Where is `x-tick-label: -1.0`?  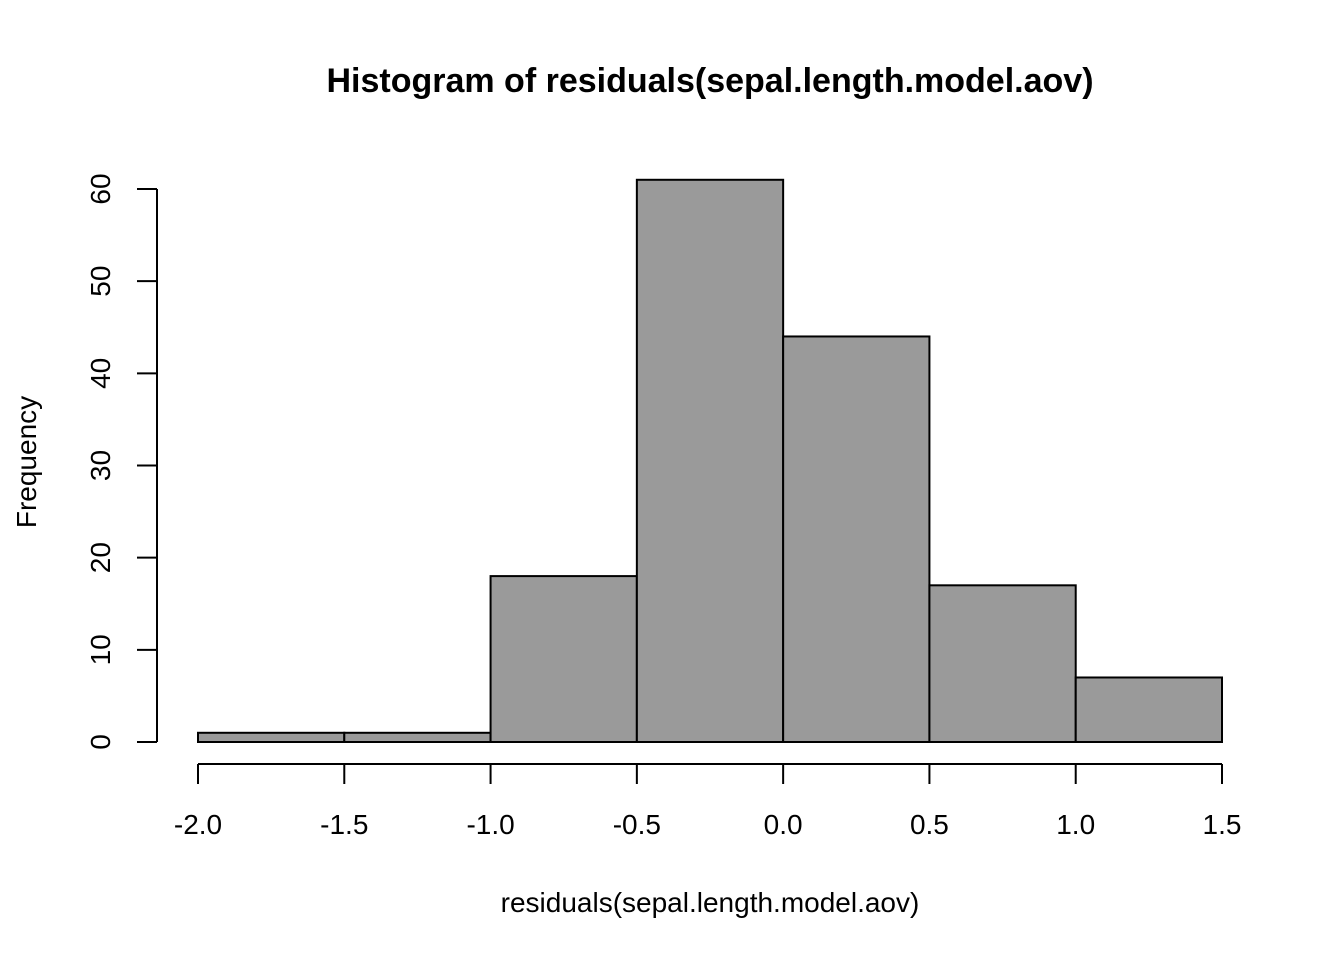
x-tick-label: -1.0 is located at coordinates (490, 824).